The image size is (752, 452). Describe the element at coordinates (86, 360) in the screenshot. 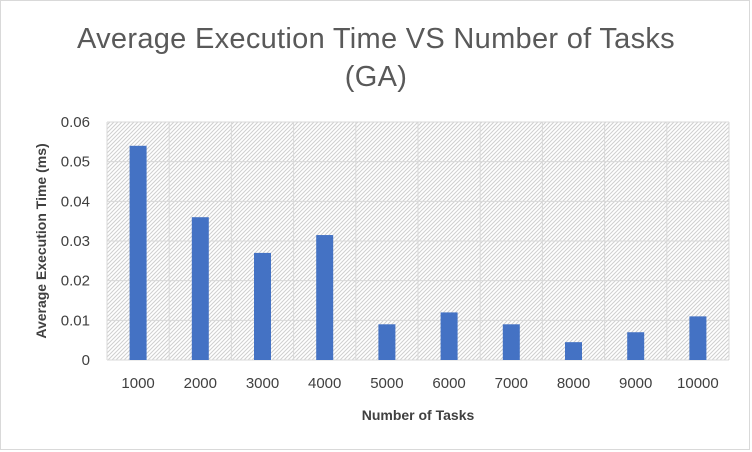

I see `y-tick-label: 0` at that location.